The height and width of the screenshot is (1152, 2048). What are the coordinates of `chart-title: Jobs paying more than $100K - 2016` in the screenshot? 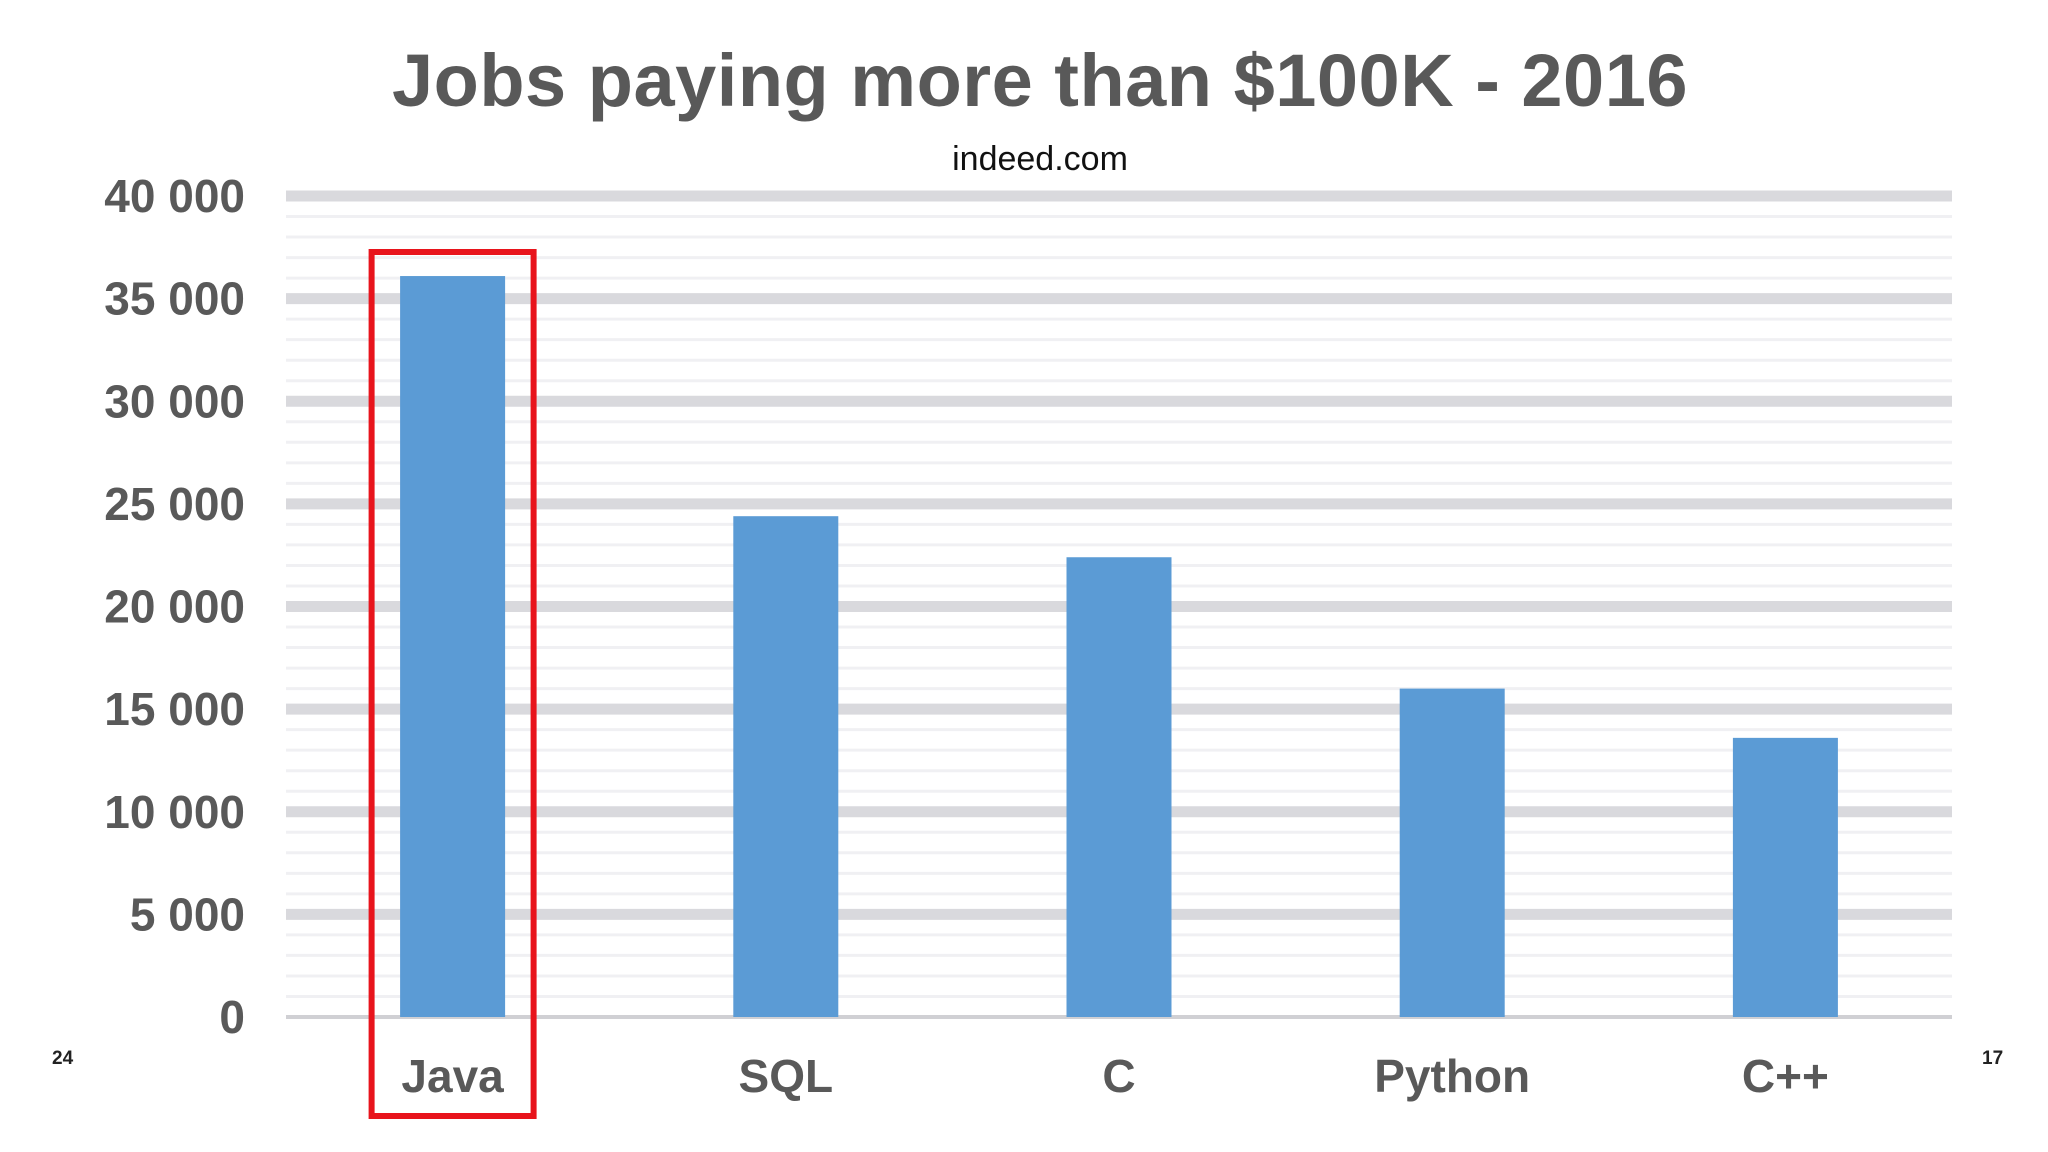 It's located at (1040, 80).